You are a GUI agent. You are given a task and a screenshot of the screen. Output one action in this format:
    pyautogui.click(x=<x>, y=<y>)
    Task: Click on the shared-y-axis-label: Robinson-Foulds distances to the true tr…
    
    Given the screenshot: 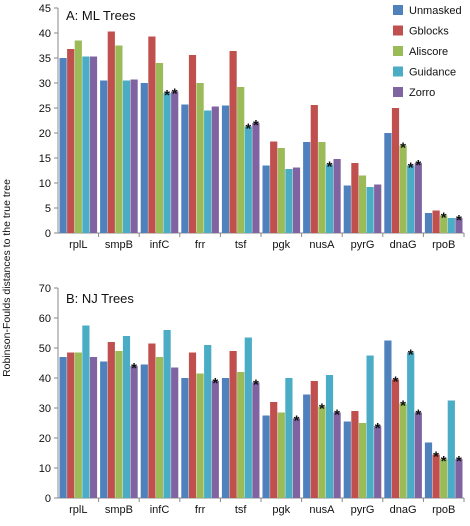 What is the action you would take?
    pyautogui.click(x=7, y=278)
    